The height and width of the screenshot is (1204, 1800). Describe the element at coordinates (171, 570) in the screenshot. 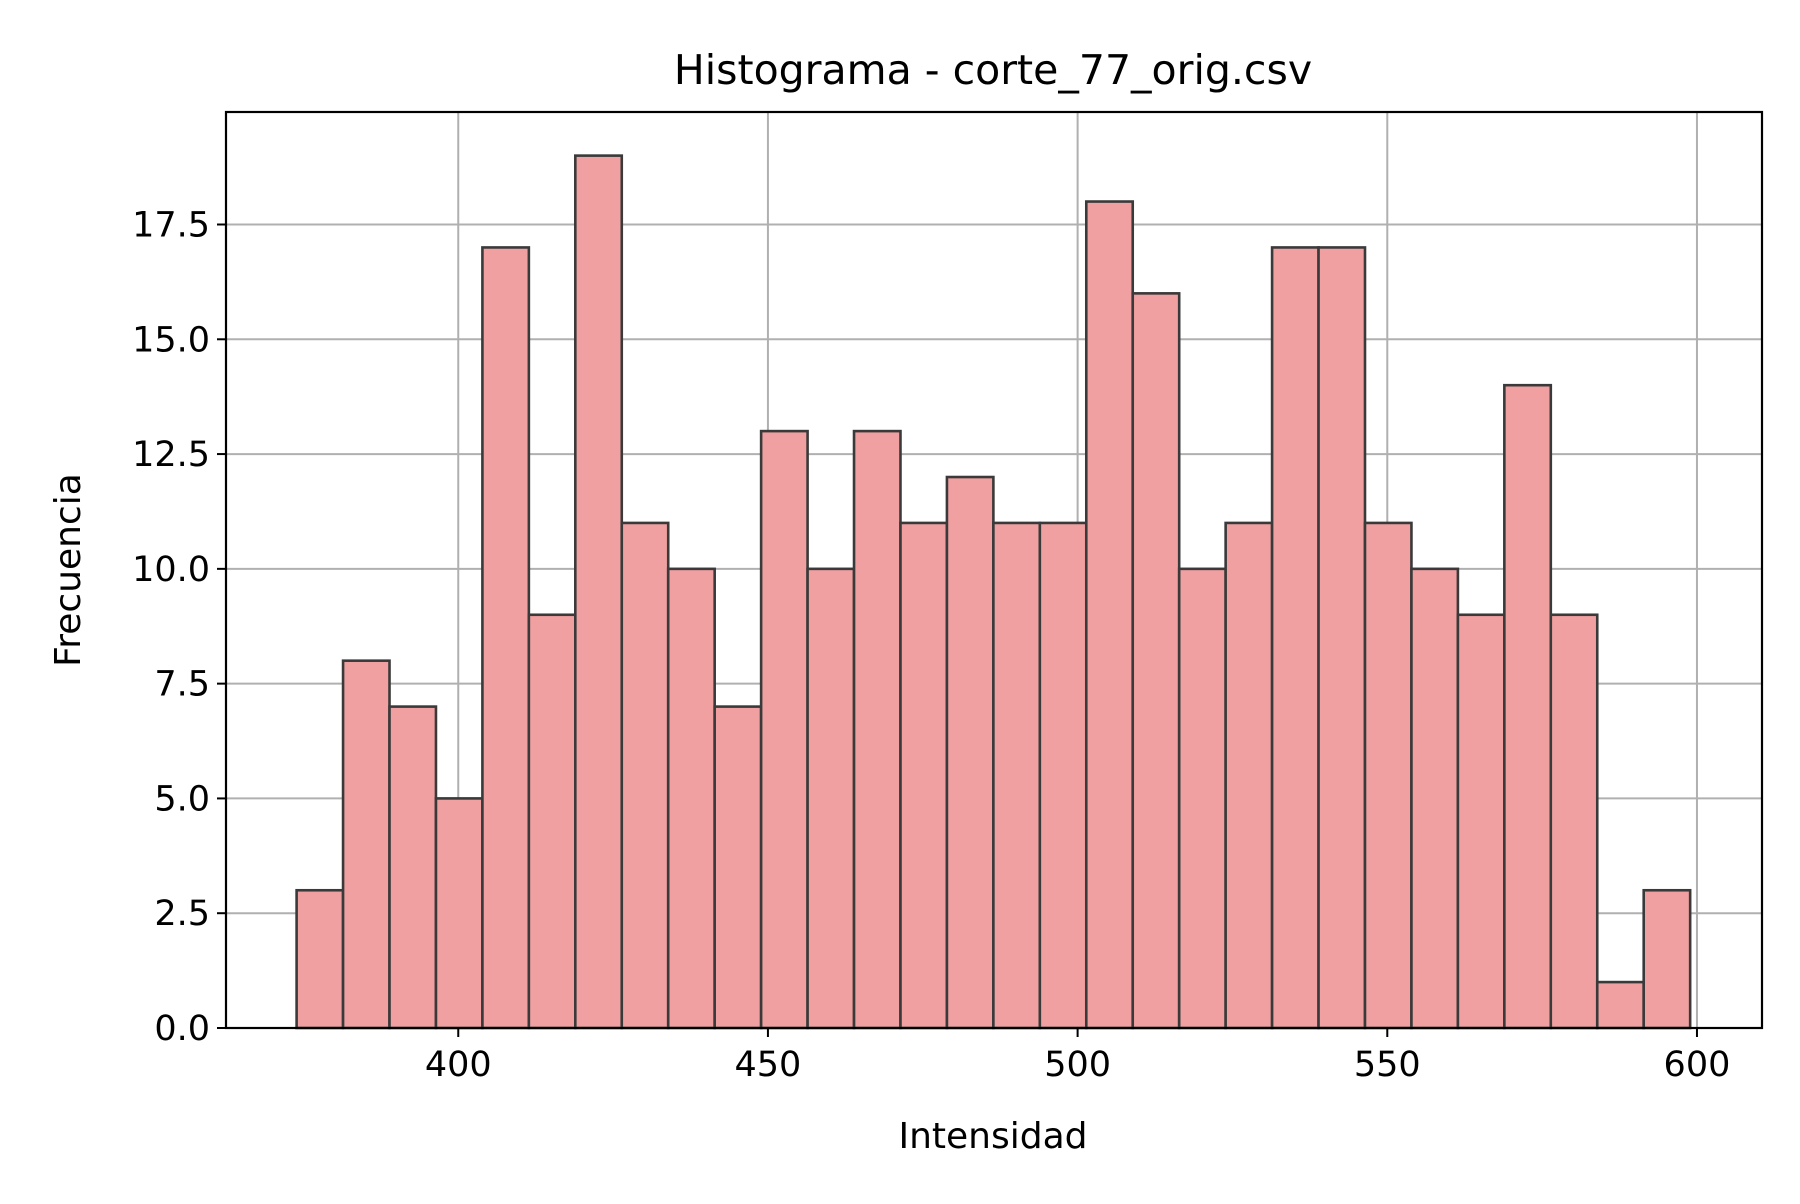

I see `y-tick-label: 10.0` at that location.